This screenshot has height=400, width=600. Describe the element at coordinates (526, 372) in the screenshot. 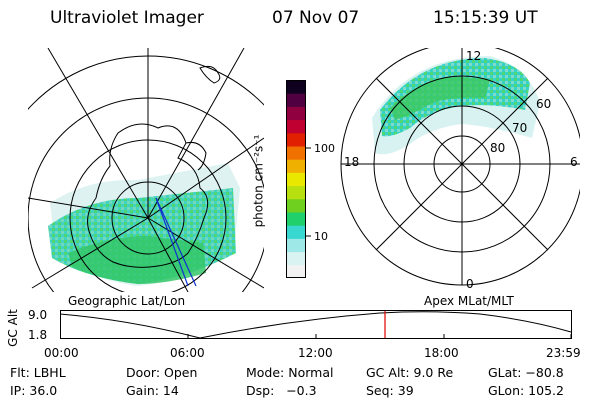

I see `geo-latitude-status: GLat: −80.8` at that location.